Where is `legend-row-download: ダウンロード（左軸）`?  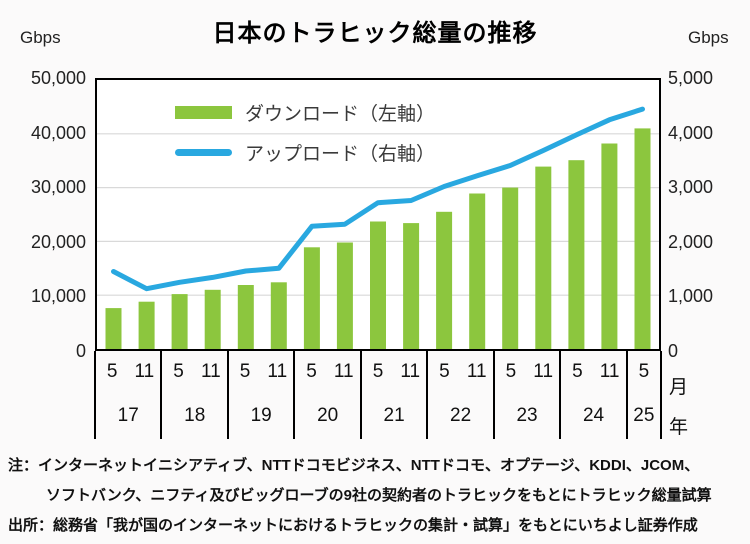 legend-row-download: ダウンロード（左軸） is located at coordinates (305, 112).